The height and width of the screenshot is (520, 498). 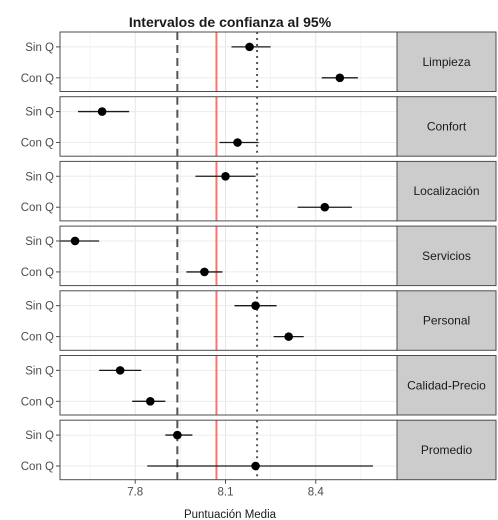 I want to click on facet-panel: Sin Q Con Q Personal, so click(x=259, y=320).